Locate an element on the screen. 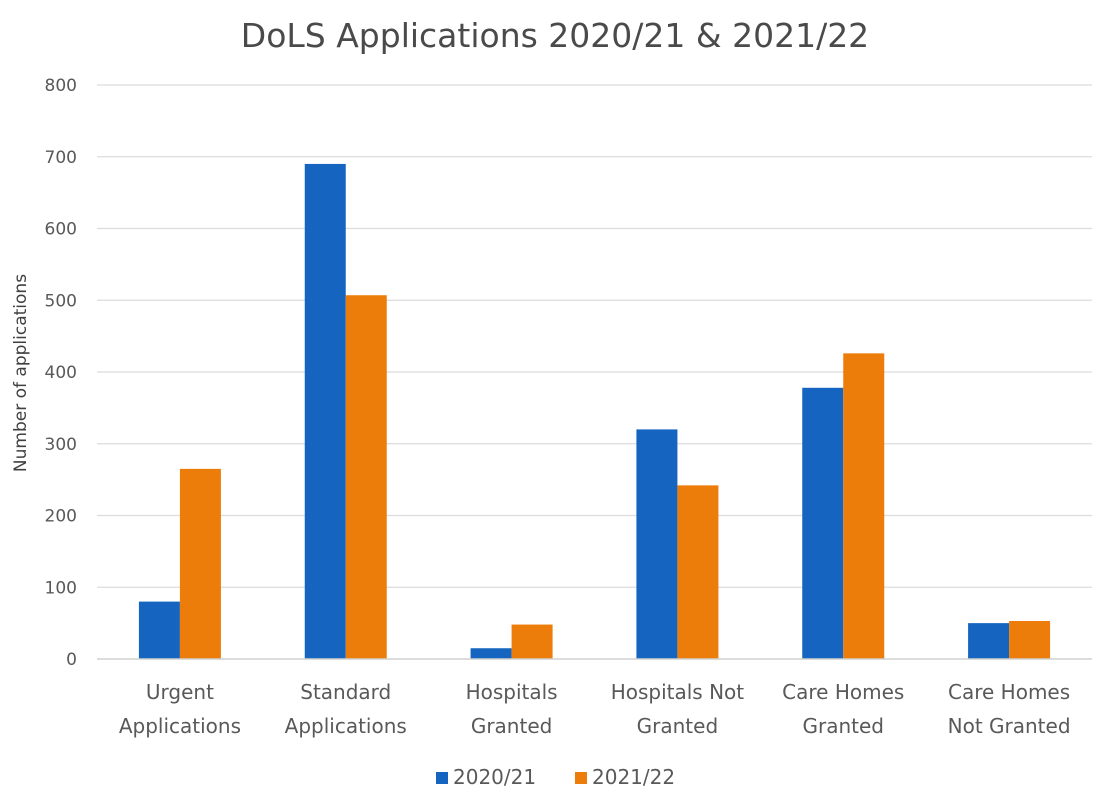  y-tick-label: 200 is located at coordinates (61, 517).